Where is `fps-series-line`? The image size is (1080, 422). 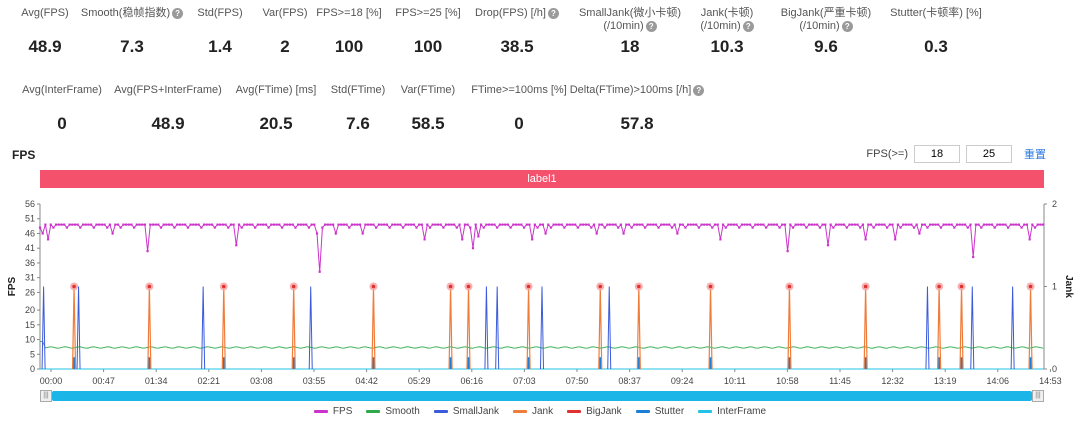
fps-series-line is located at coordinates (541, 247).